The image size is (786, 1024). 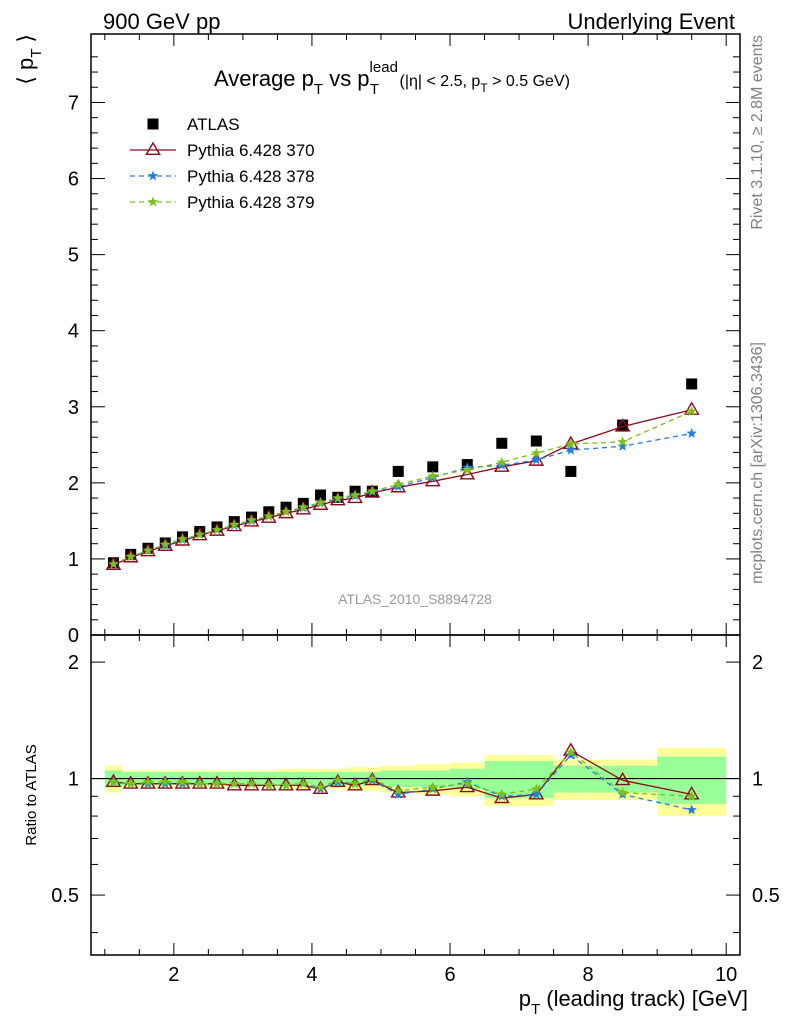 What do you see at coordinates (31, 794) in the screenshot?
I see `ratio-plot-ylabel: Ratio to ATLAS` at bounding box center [31, 794].